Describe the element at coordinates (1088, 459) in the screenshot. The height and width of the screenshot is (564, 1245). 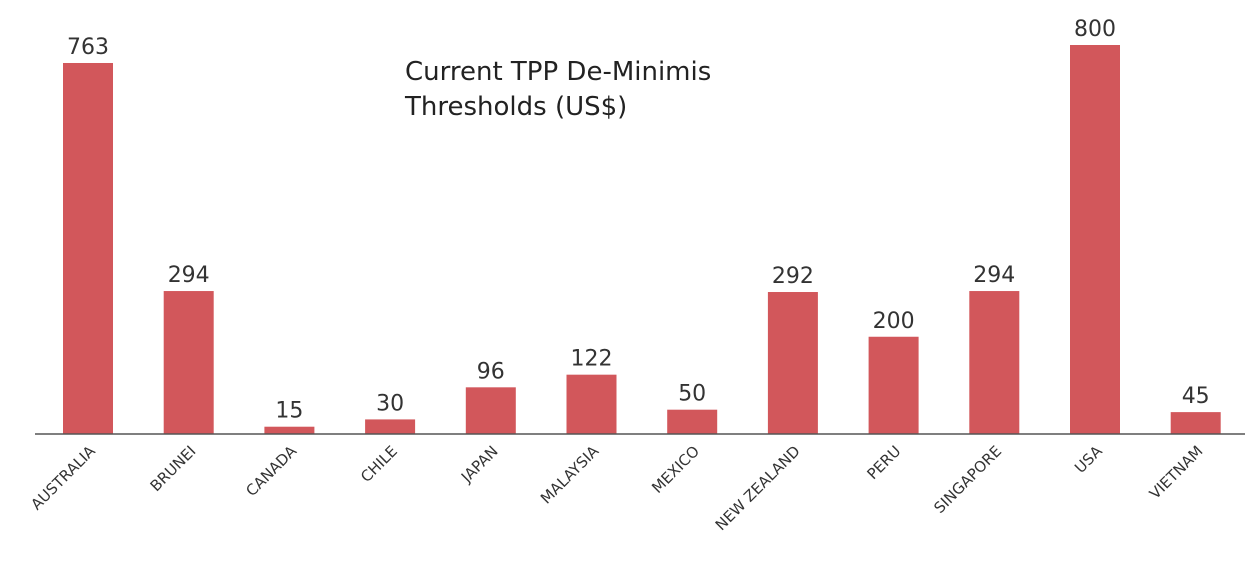
I see `x-tick-label: USA` at that location.